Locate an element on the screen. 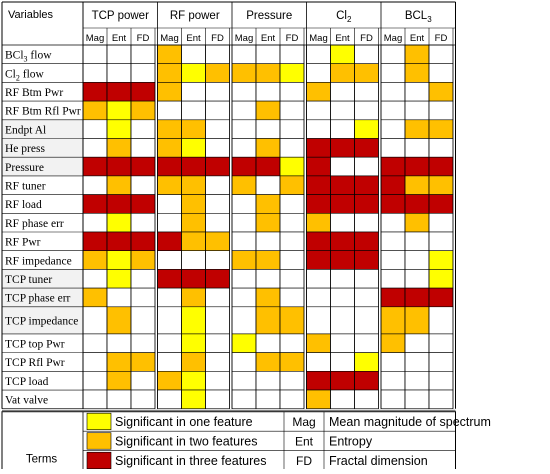  row-label-text: RF load is located at coordinates (23, 205).